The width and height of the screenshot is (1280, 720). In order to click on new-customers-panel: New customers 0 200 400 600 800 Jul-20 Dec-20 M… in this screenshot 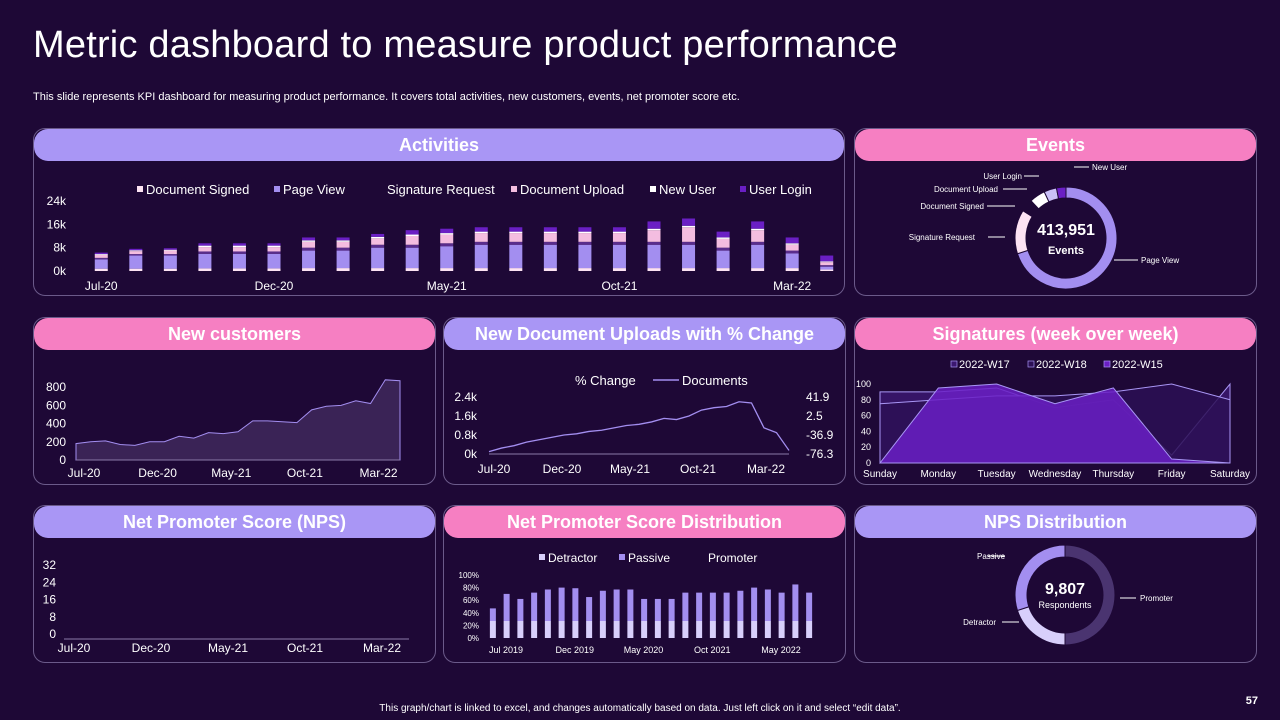, I will do `click(234, 401)`.